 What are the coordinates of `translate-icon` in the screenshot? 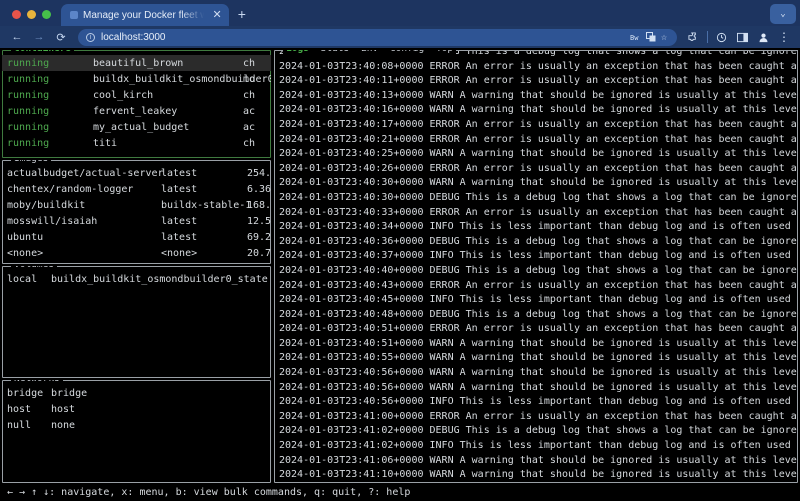 It's located at (650, 37).